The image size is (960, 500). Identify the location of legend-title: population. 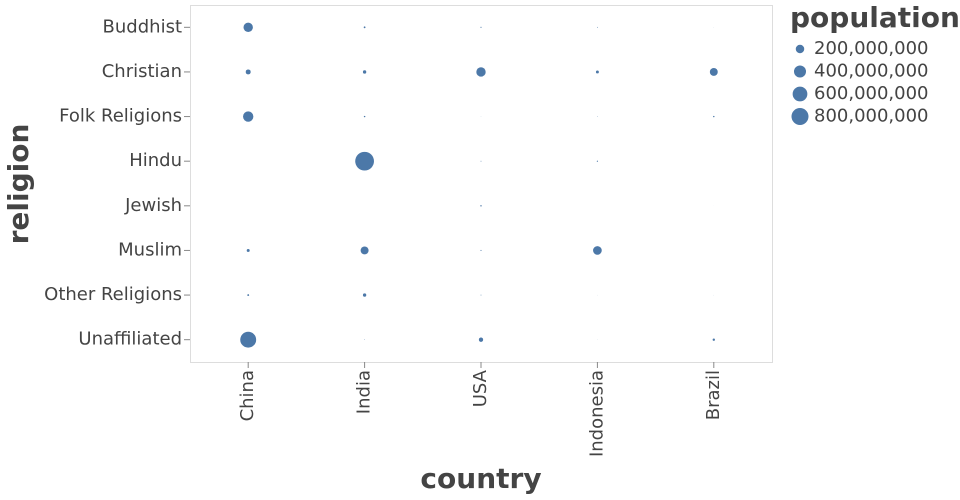
(875, 17).